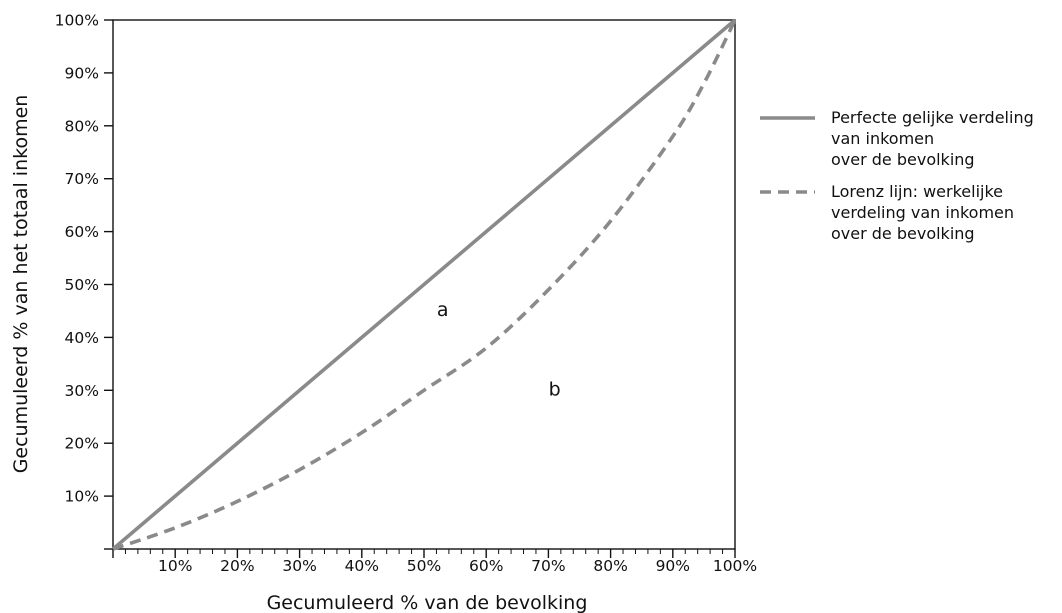 This screenshot has width=1062, height=613. Describe the element at coordinates (82, 232) in the screenshot. I see `y-tick-label: 60%` at that location.